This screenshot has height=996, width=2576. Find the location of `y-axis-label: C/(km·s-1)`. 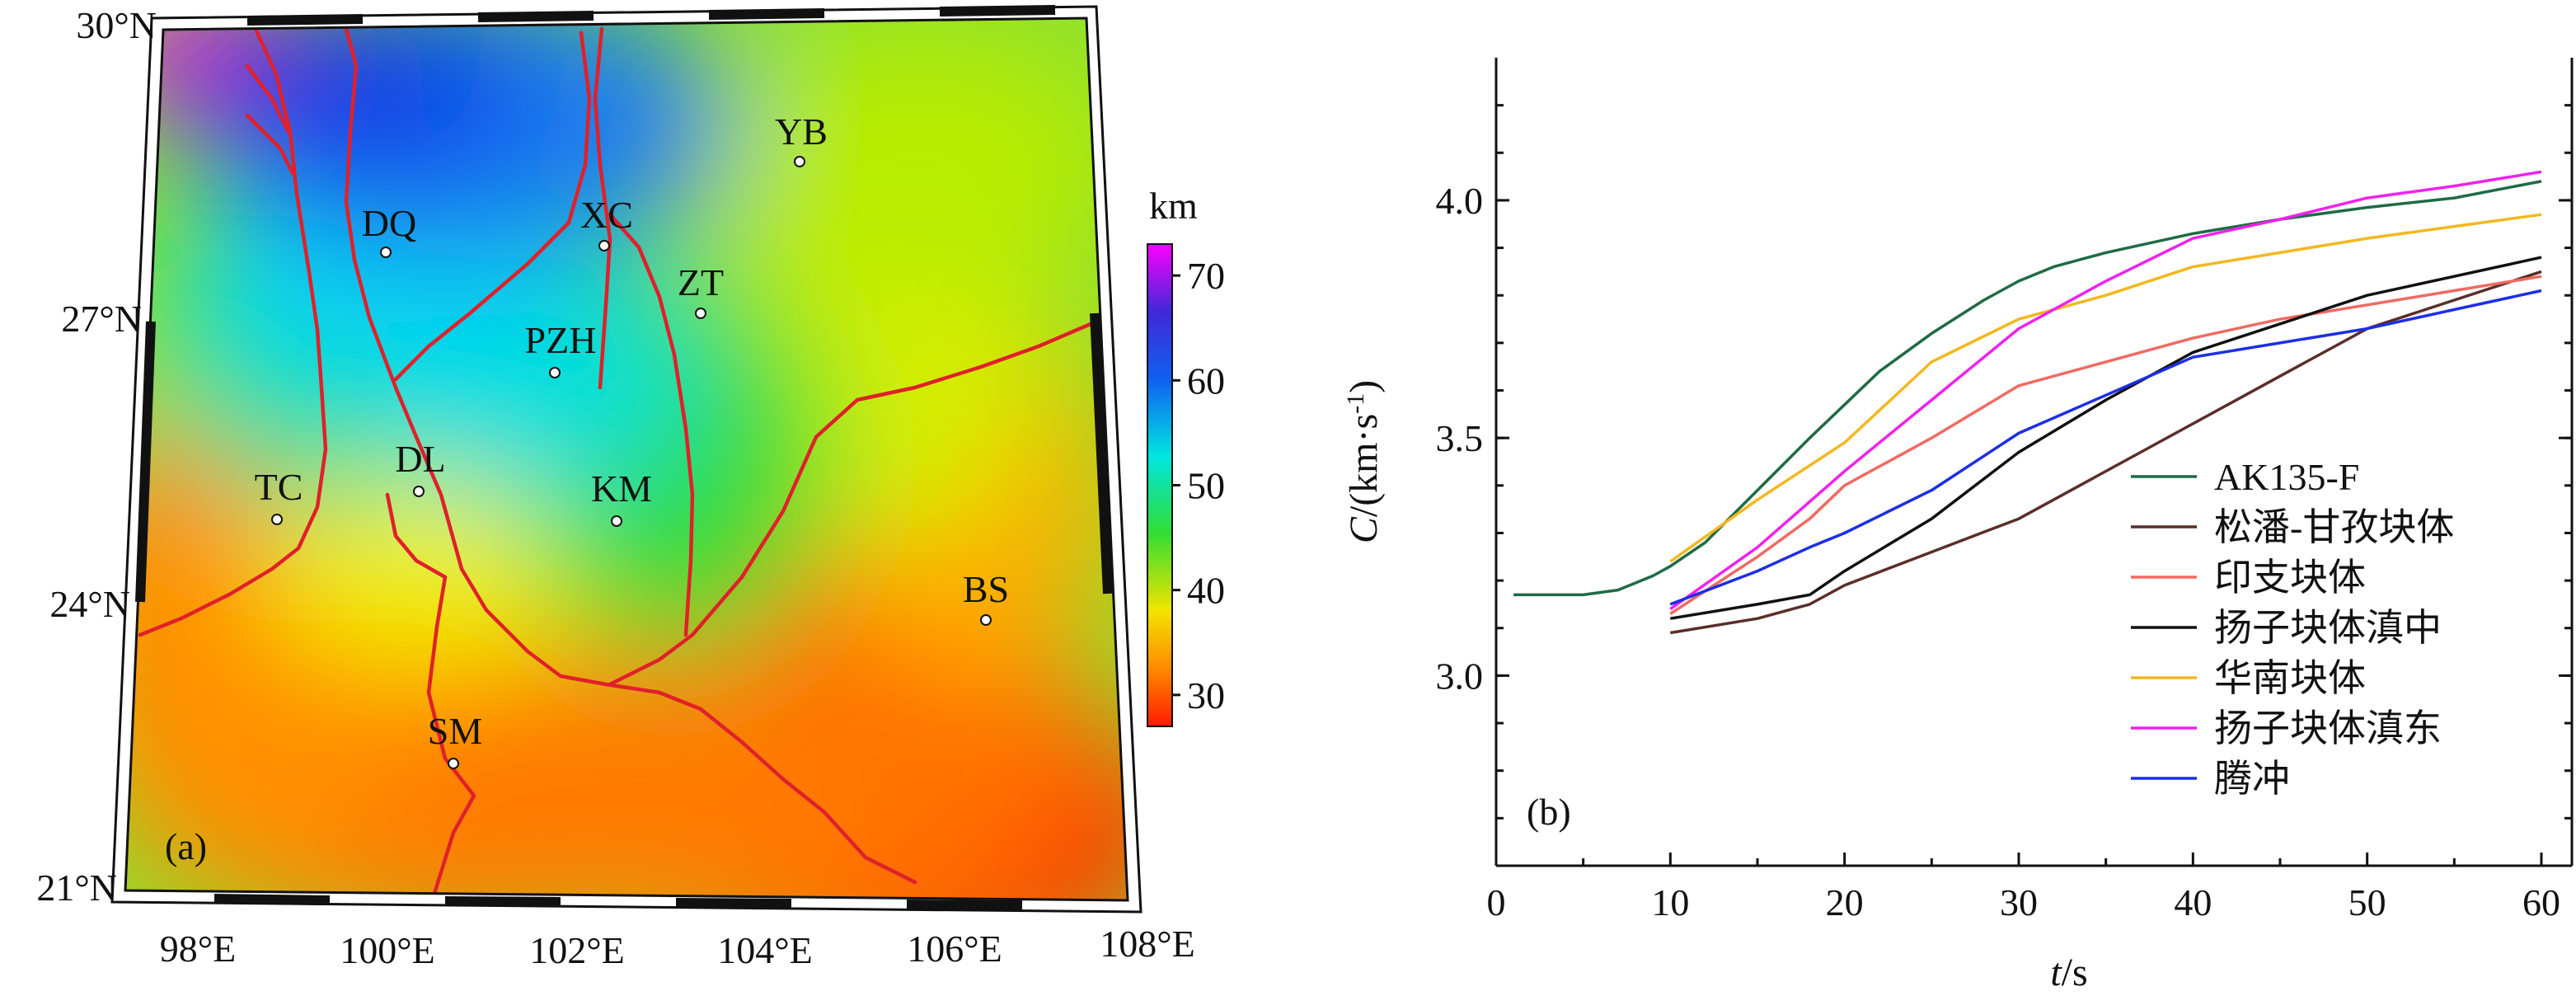

y-axis-label: C/(km·s-1) is located at coordinates (1365, 461).